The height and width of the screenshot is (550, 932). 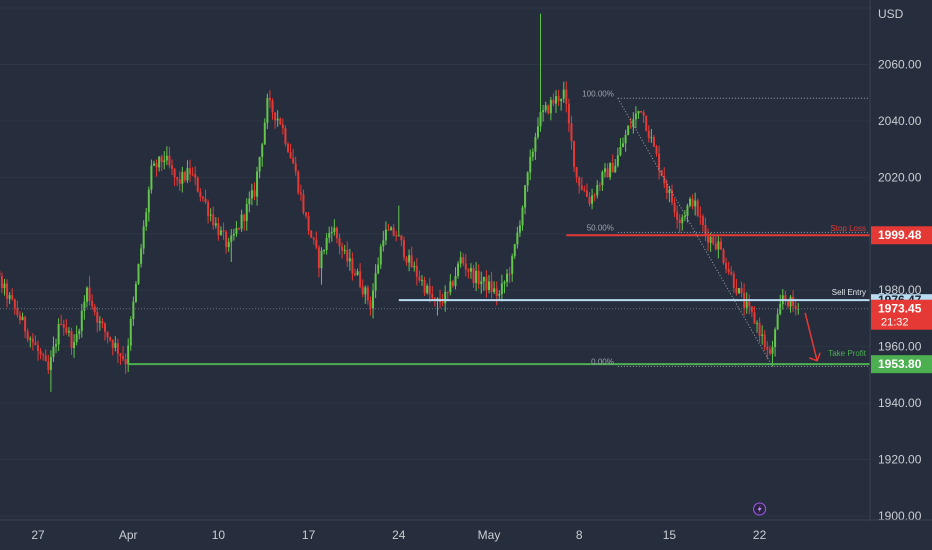 What do you see at coordinates (598, 93) in the screenshot?
I see `fib-level-label: 100.00%` at bounding box center [598, 93].